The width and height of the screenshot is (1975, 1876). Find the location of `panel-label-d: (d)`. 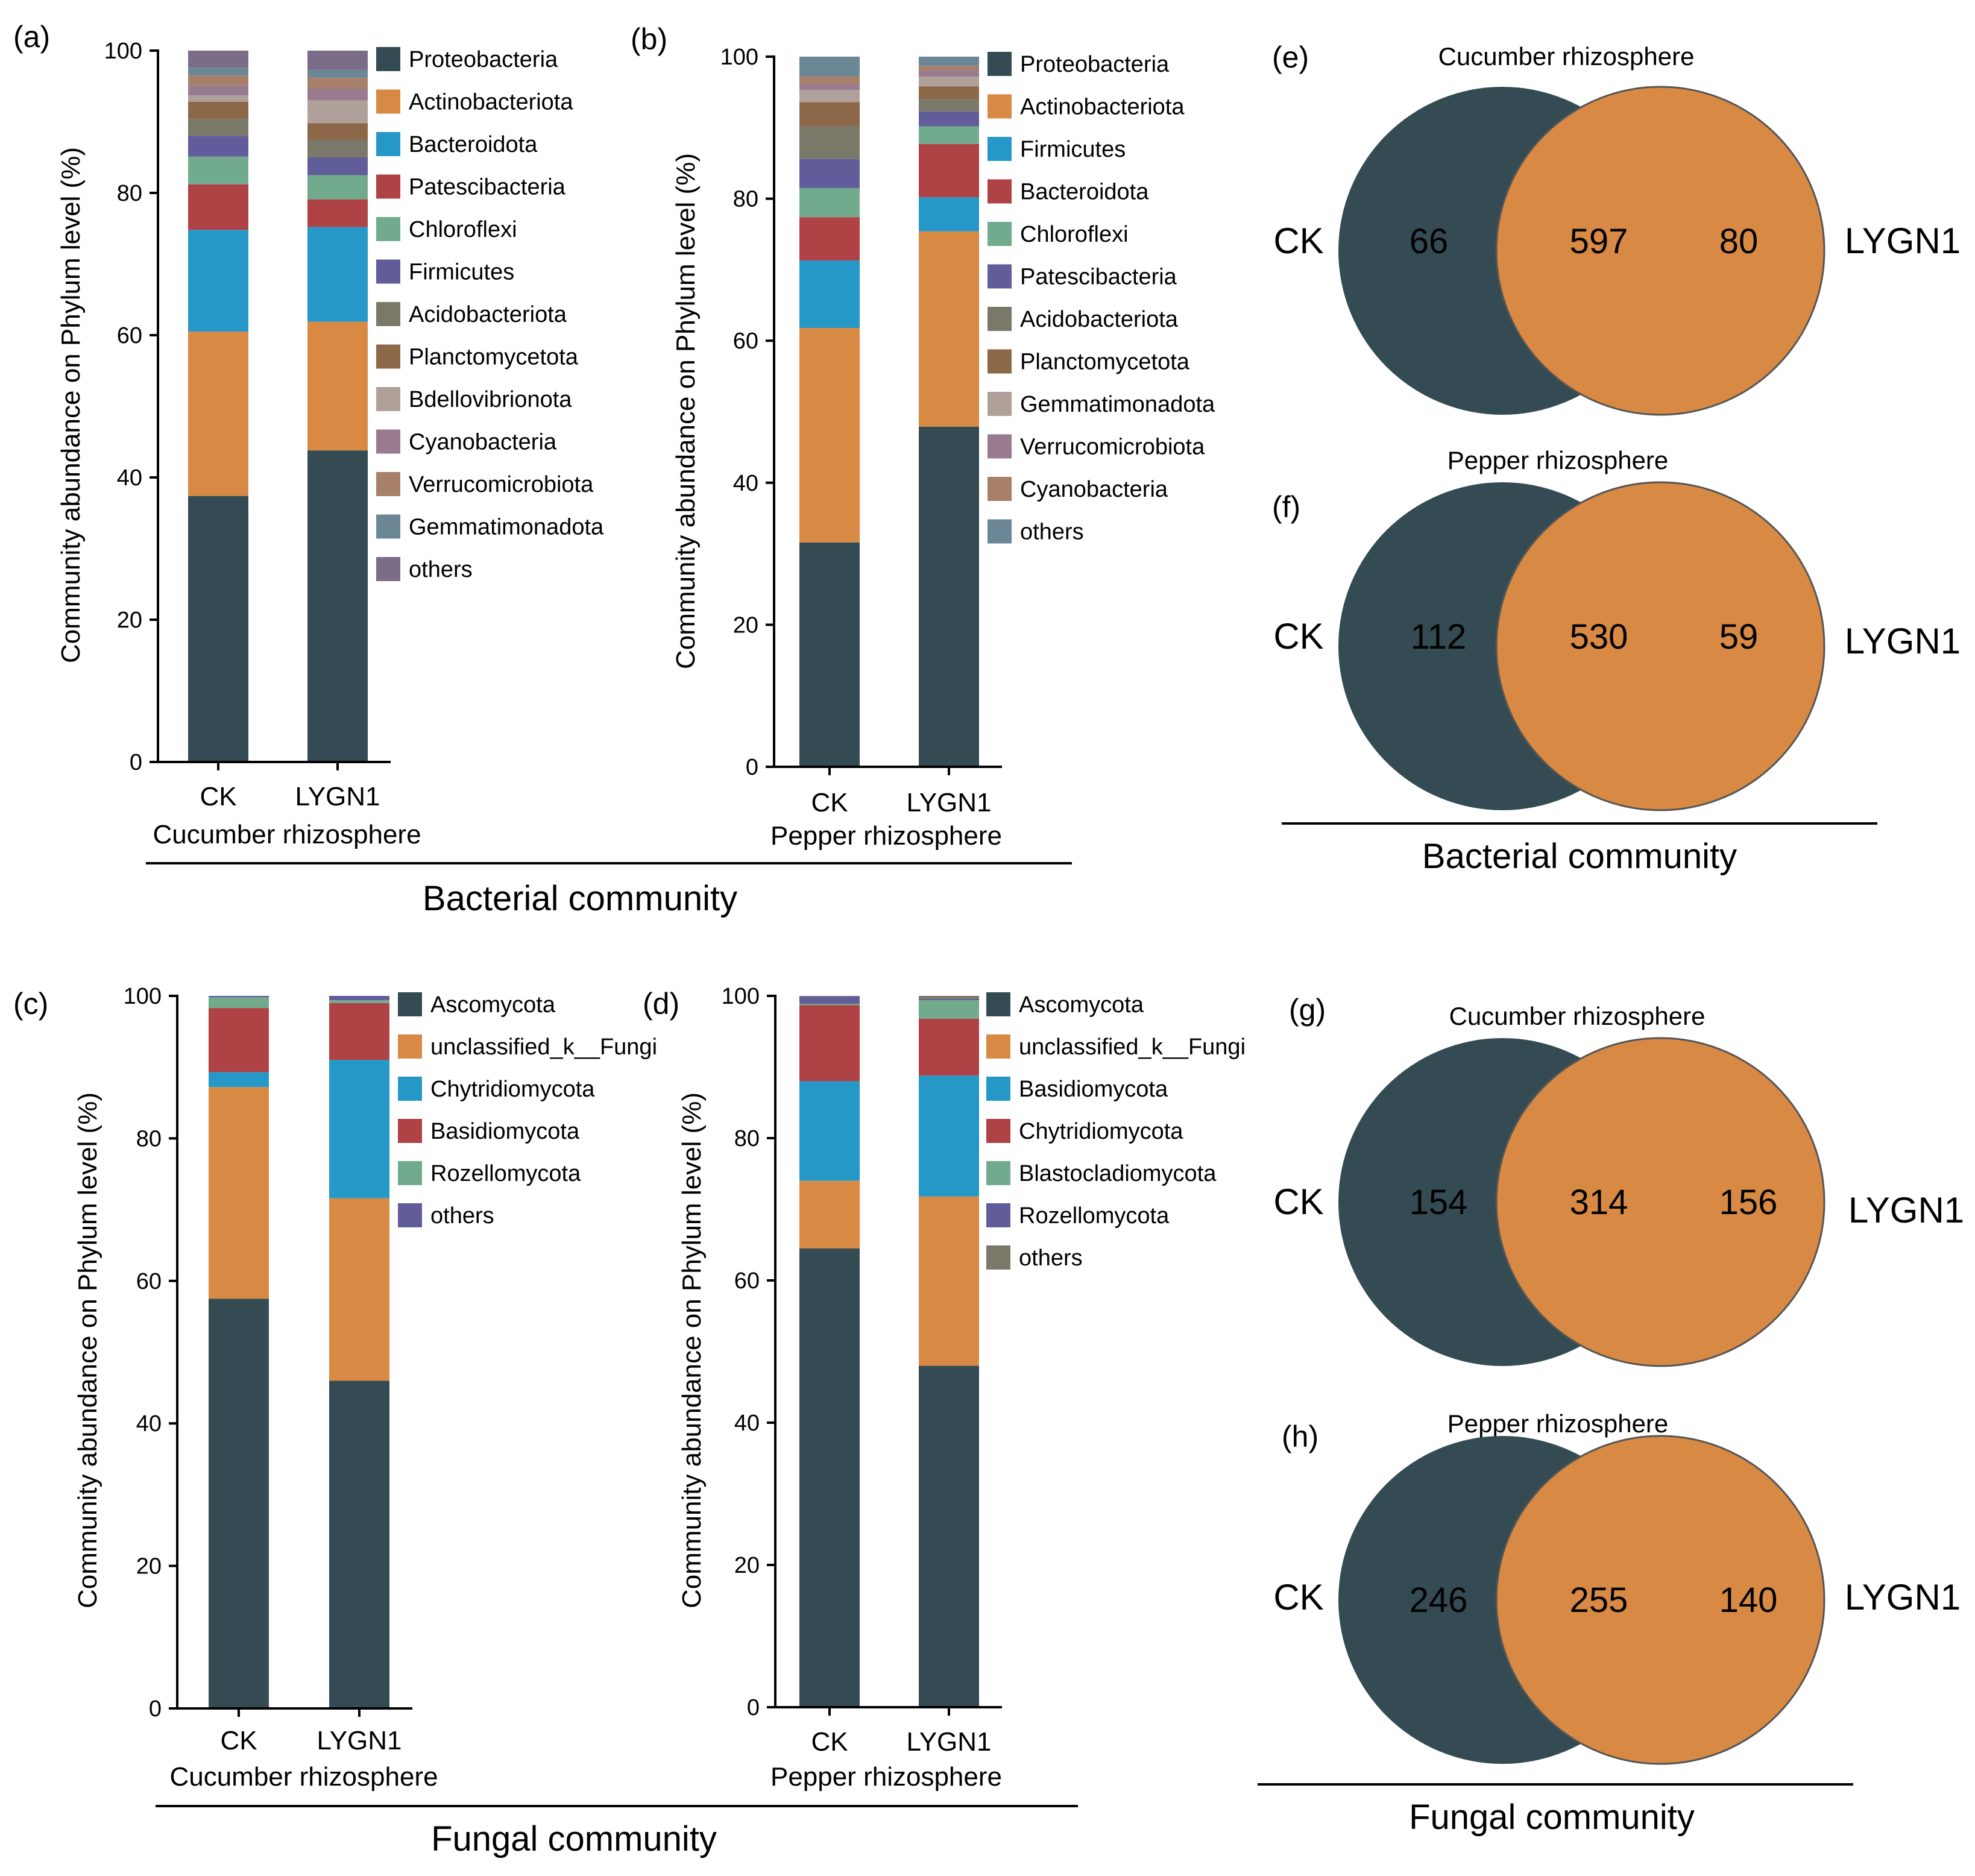

panel-label-d: (d) is located at coordinates (661, 1004).